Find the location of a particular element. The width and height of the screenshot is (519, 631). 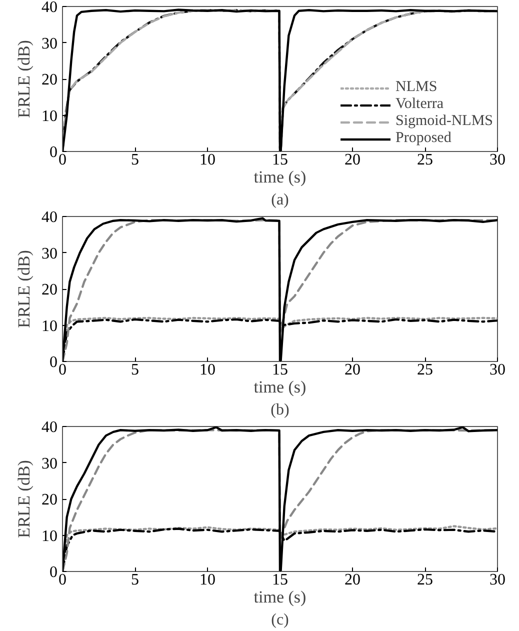

legend-label: Sigmoid-NLMS is located at coordinates (444, 121).